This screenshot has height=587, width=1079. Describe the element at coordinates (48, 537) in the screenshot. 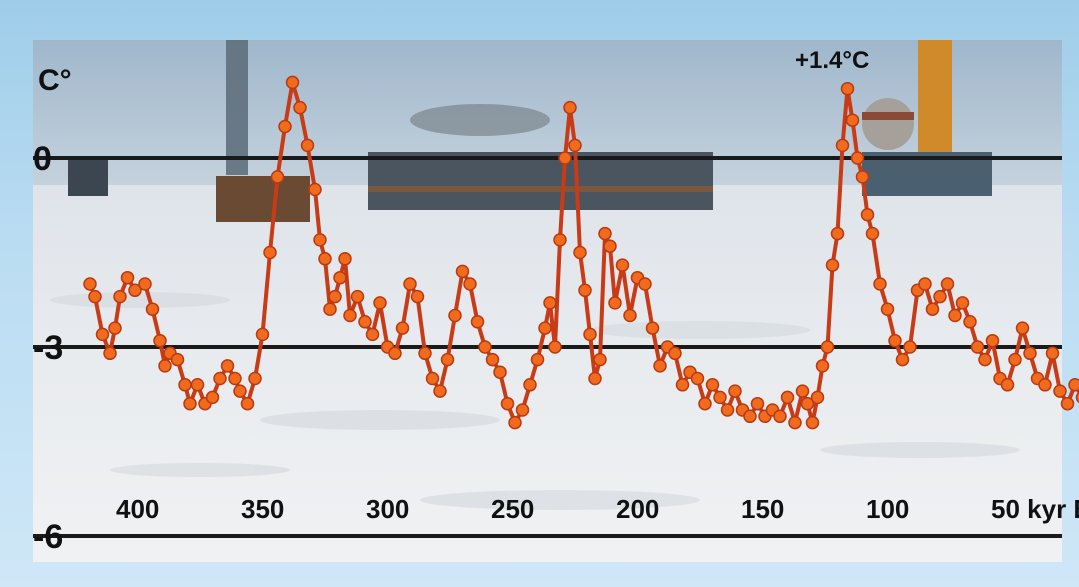

I see `y-tick-label: -6` at that location.